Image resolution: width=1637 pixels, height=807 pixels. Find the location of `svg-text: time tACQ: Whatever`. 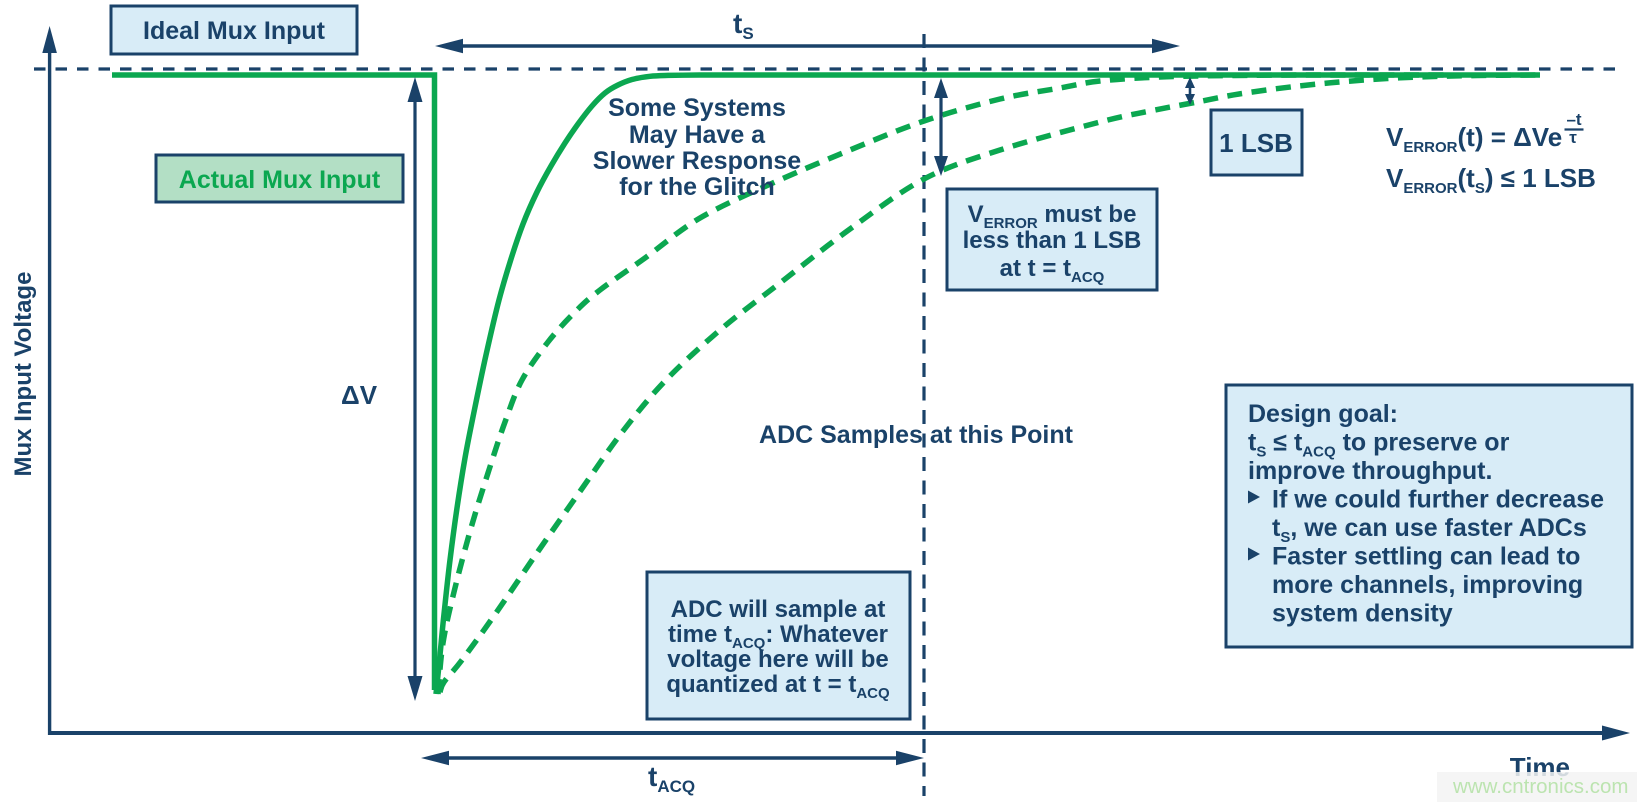

svg-text: time tACQ: Whatever is located at coordinates (778, 636).